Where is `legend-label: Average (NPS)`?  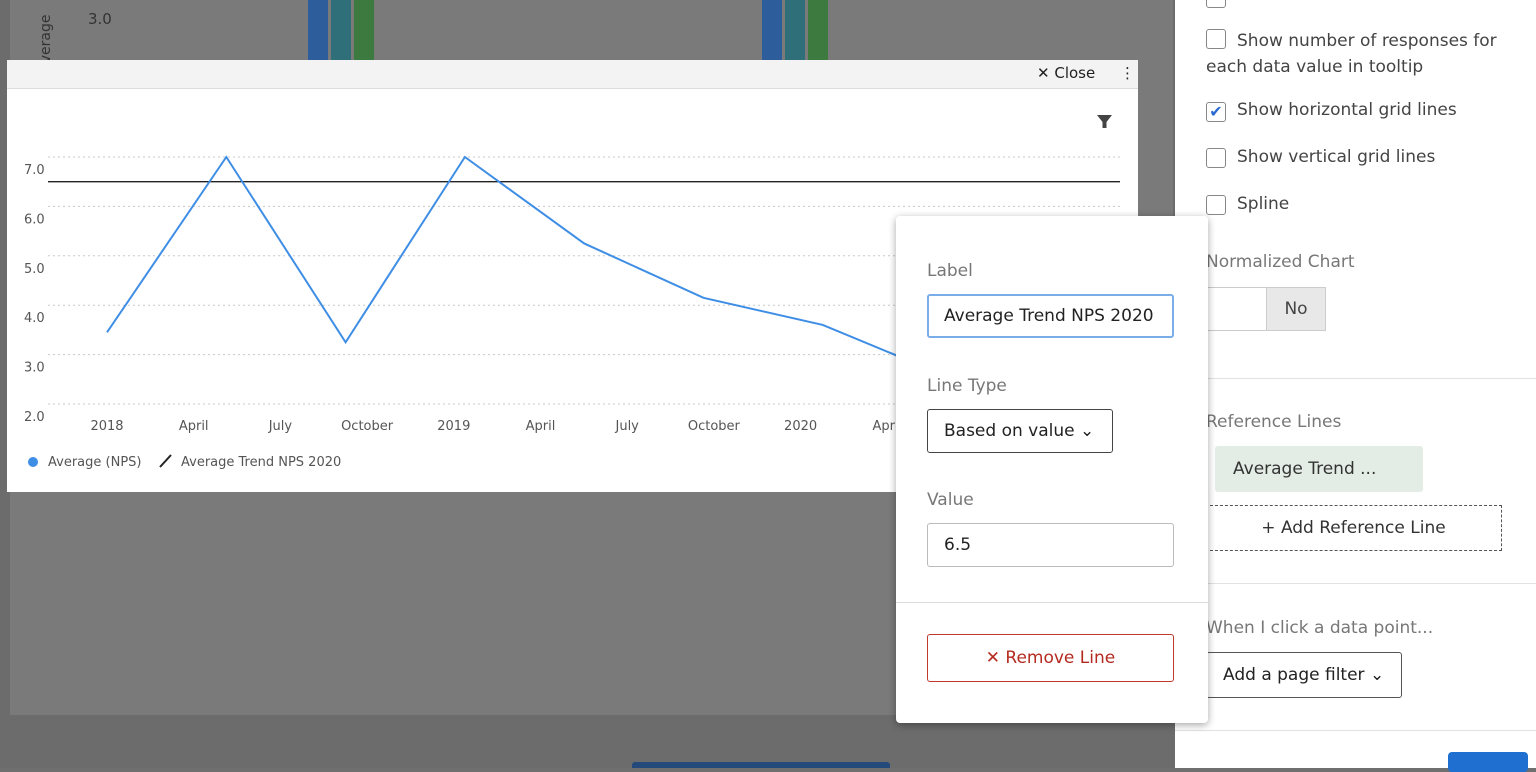 legend-label: Average (NPS) is located at coordinates (94, 462).